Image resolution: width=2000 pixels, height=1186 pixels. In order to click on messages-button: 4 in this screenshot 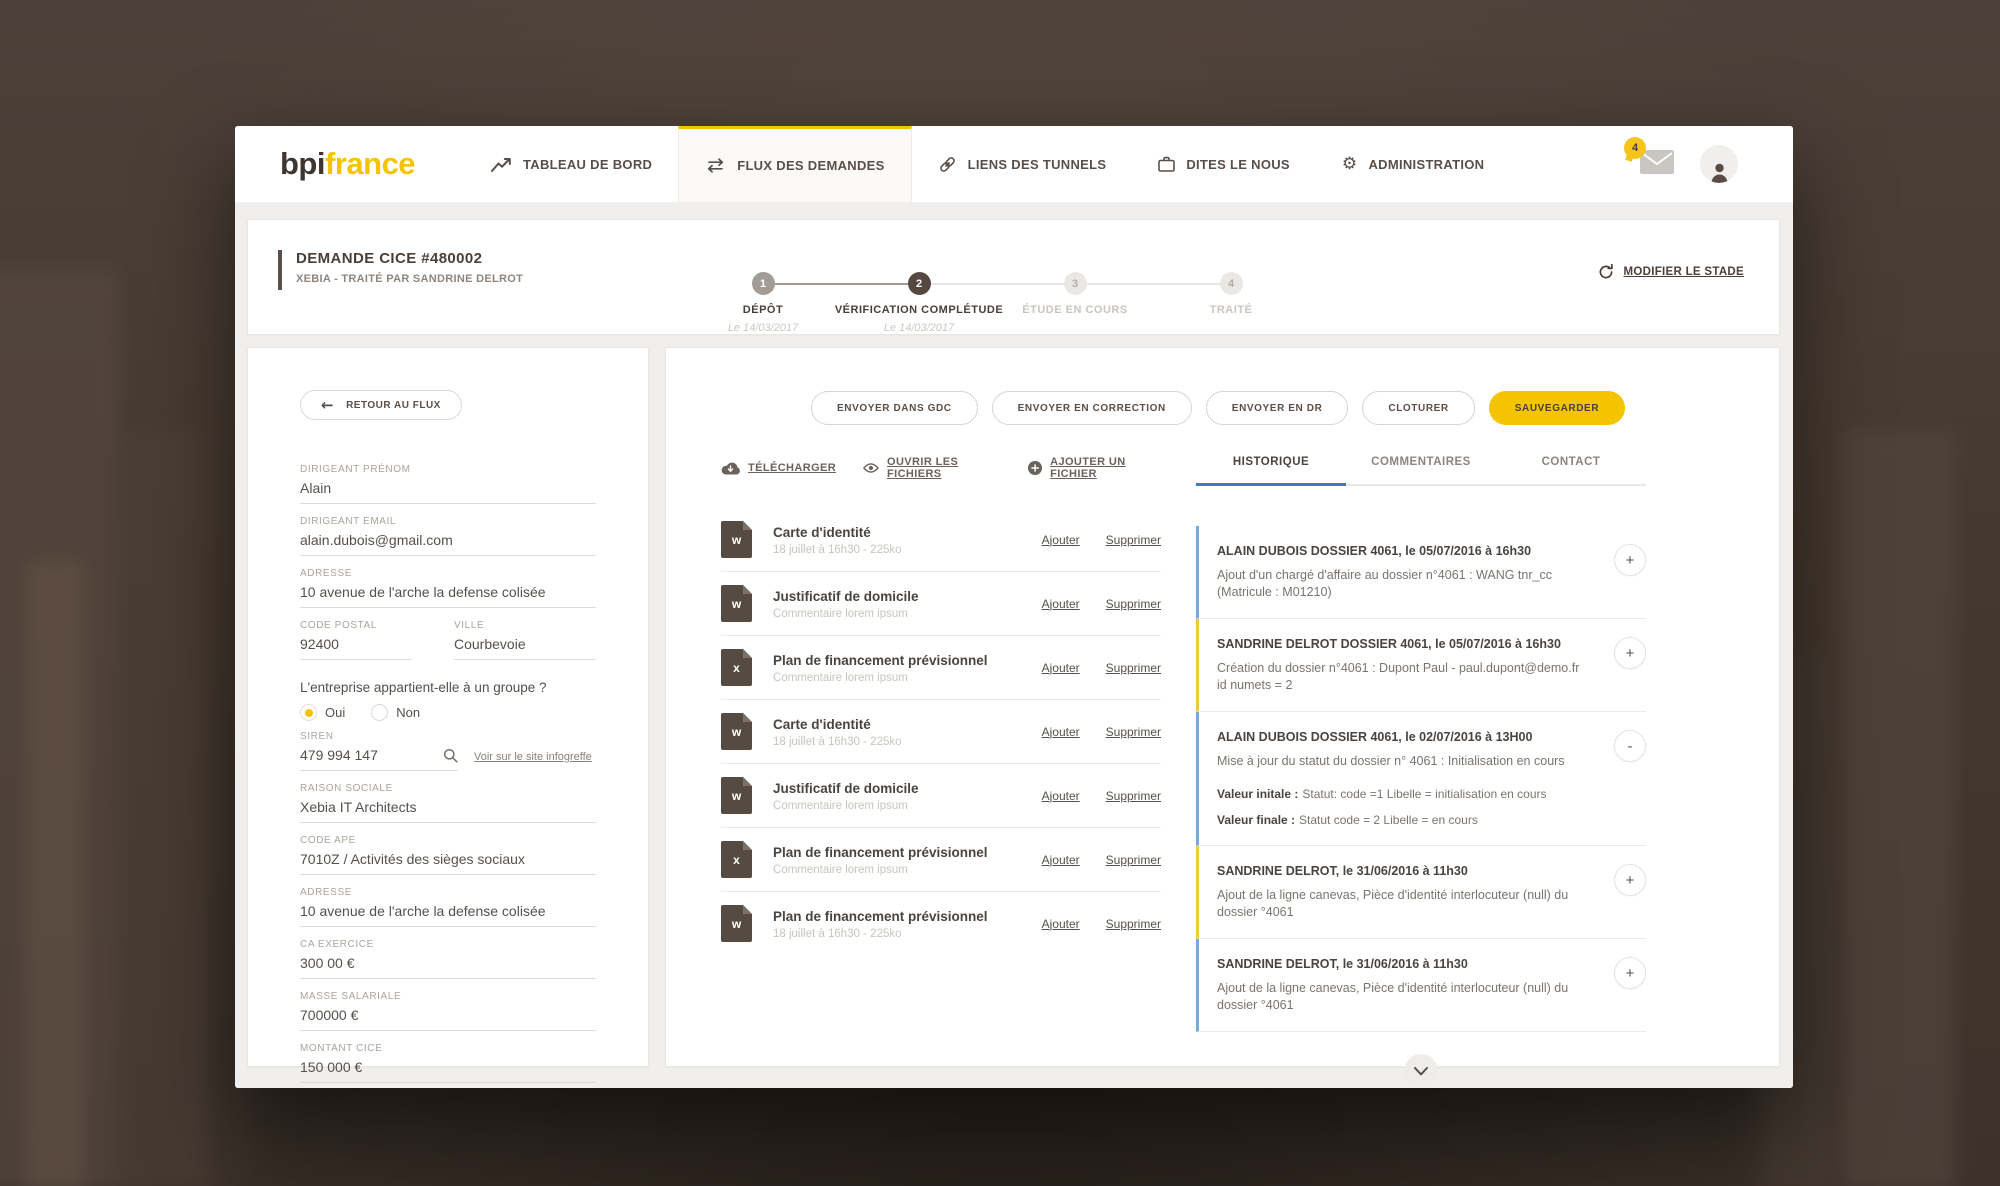, I will do `click(1649, 157)`.